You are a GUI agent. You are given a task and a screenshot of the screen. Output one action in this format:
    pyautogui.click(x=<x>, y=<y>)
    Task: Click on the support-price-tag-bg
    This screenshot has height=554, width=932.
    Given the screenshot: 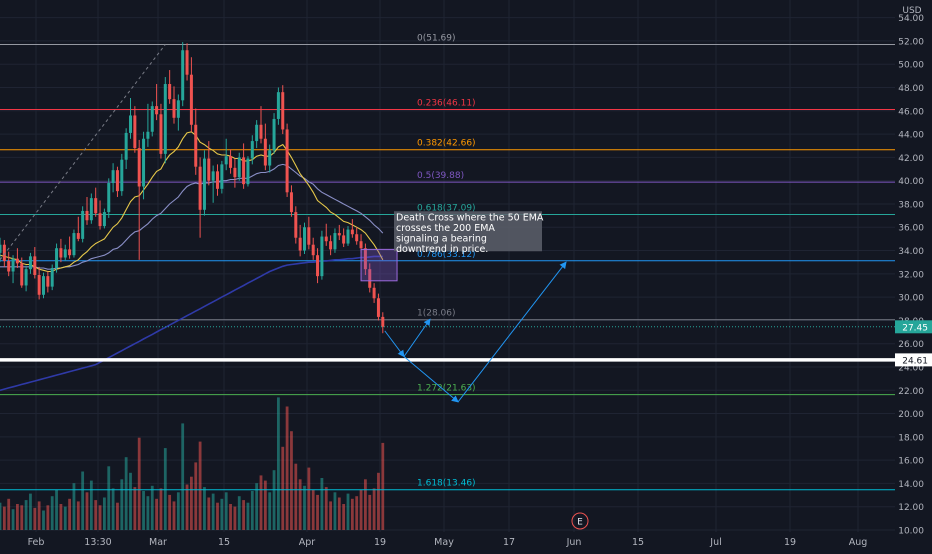 What is the action you would take?
    pyautogui.click(x=913, y=360)
    